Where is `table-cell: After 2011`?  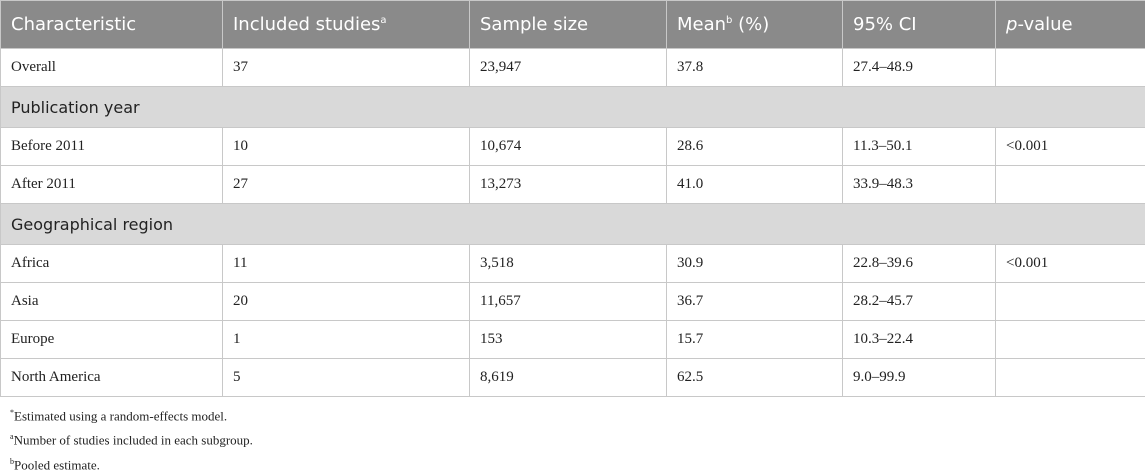 table-cell: After 2011 is located at coordinates (112, 185).